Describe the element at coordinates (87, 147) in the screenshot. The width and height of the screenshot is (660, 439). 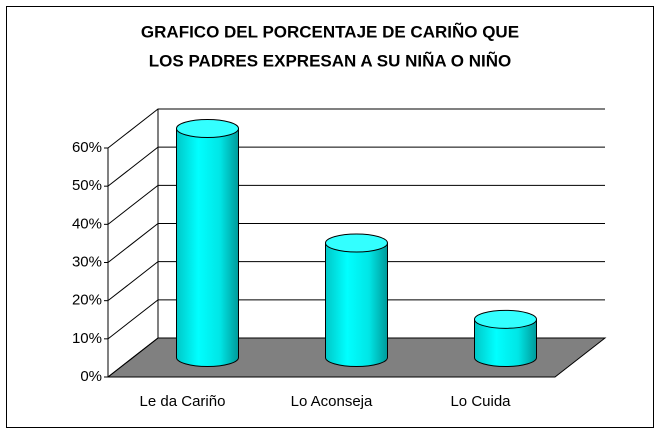
I see `y-tick-label: 60%` at that location.